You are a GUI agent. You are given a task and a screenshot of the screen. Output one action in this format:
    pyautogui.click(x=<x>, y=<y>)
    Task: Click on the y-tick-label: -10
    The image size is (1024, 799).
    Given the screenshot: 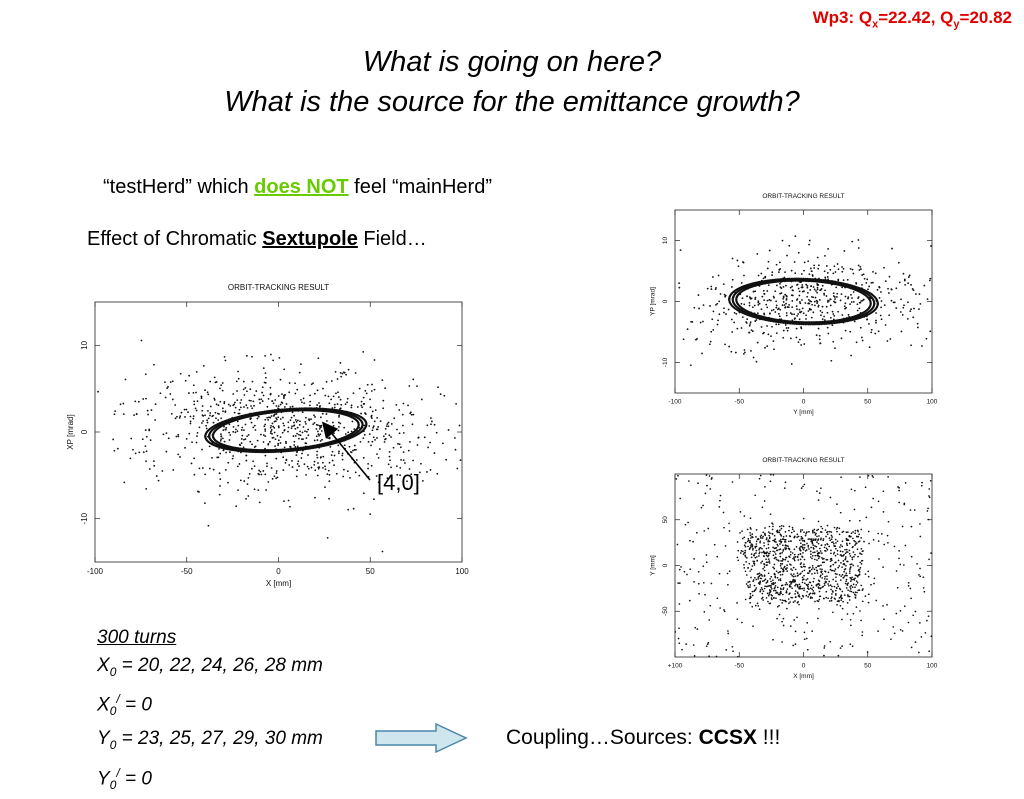 What is the action you would take?
    pyautogui.click(x=84, y=518)
    